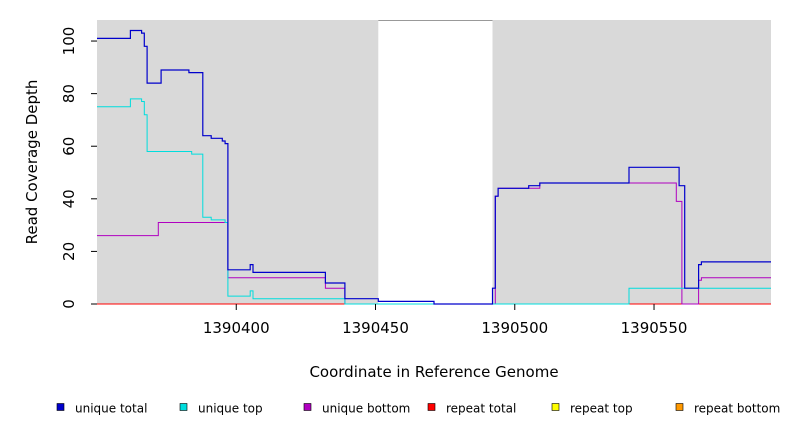 Image resolution: width=792 pixels, height=432 pixels. What do you see at coordinates (375, 328) in the screenshot?
I see `x-tick-label: 1390450` at bounding box center [375, 328].